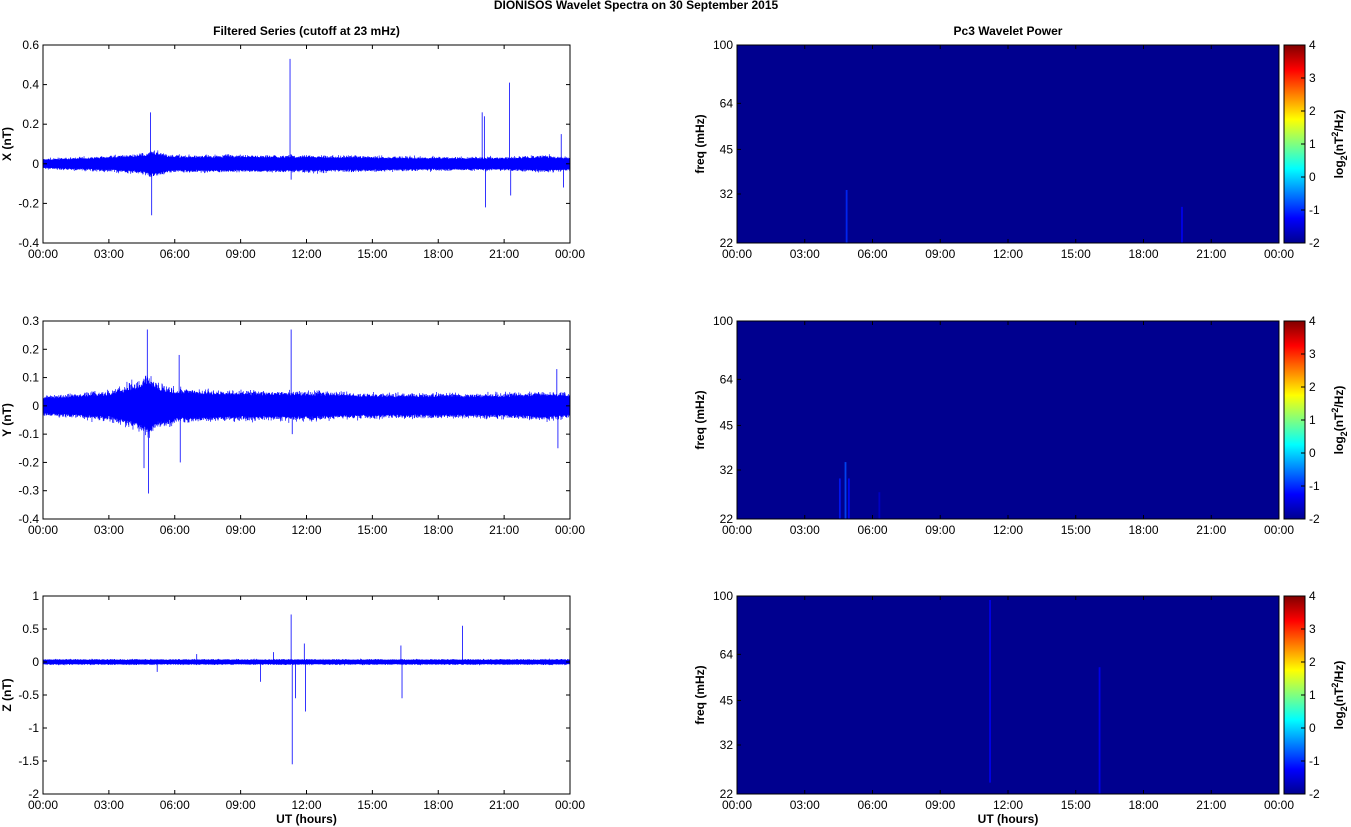 The image size is (1351, 827). What do you see at coordinates (33, 728) in the screenshot?
I see `y-tick-label: -1` at bounding box center [33, 728].